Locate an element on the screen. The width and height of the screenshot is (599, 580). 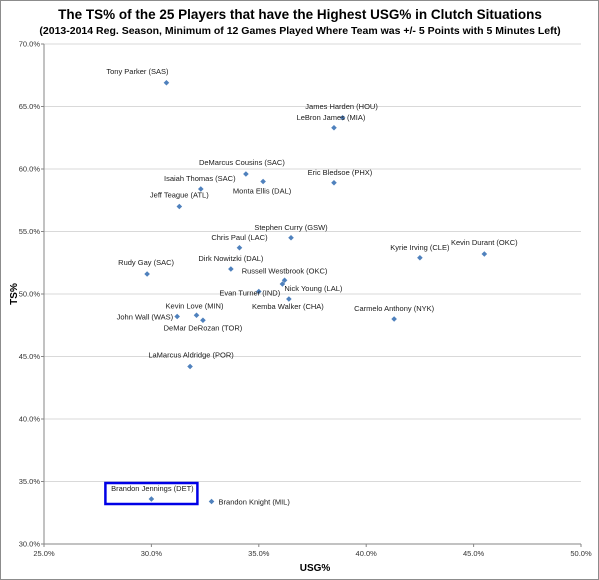
data-point-label: Dirk Nowitzki (DAL) is located at coordinates (231, 258).